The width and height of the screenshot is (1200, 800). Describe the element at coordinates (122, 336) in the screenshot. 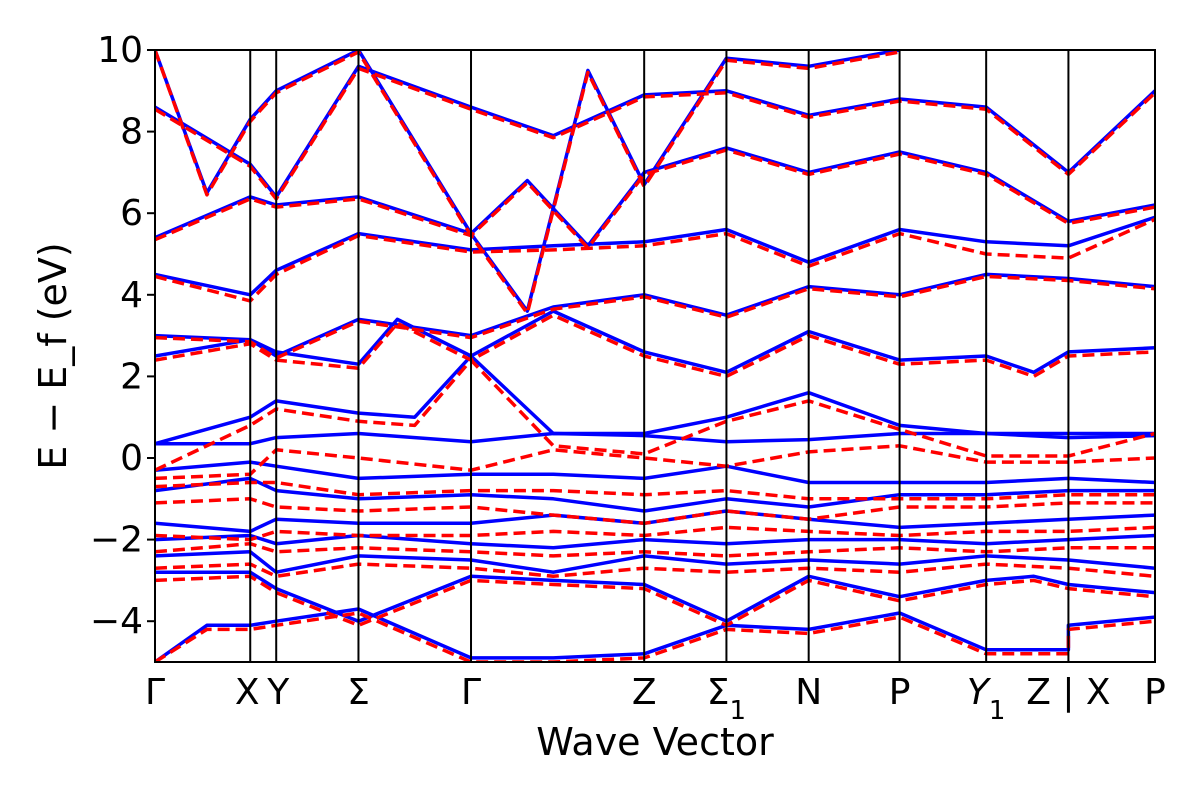

I see `y-axis-ticks: −4 −2 0 2 4 6 8 10` at that location.